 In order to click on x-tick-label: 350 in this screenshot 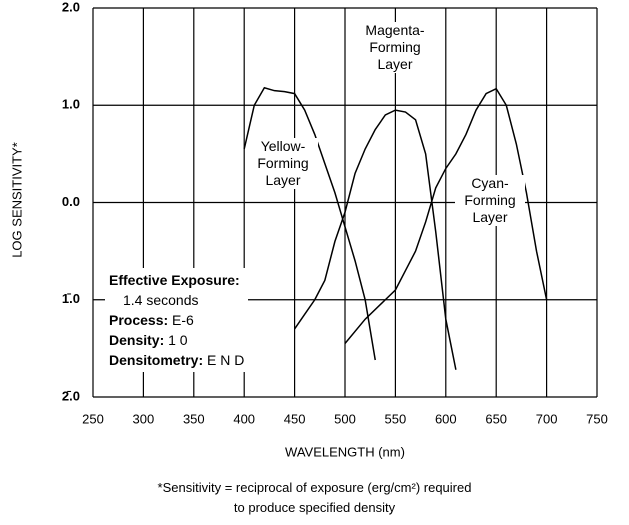, I will do `click(194, 418)`.